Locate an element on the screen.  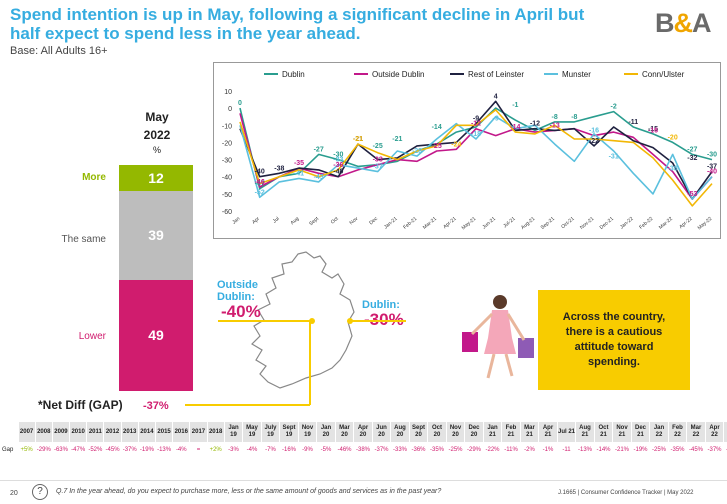
series-line-conn-ulster is located at coordinates (476, 158).